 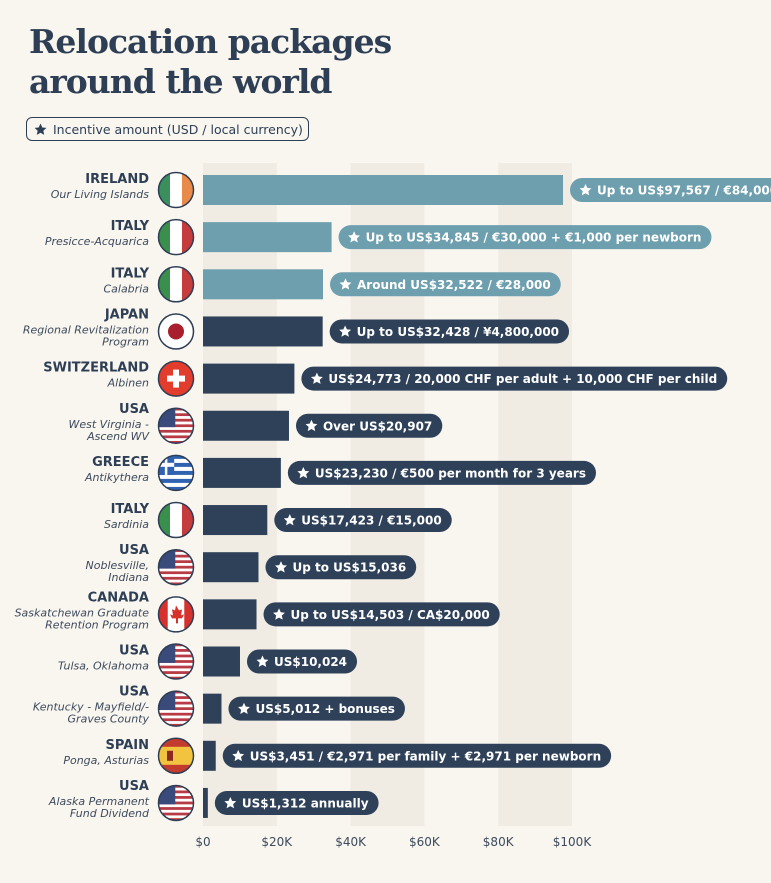 What do you see at coordinates (449, 331) in the screenshot?
I see `value-label: Up to US$32,428 / ¥4,800,000` at bounding box center [449, 331].